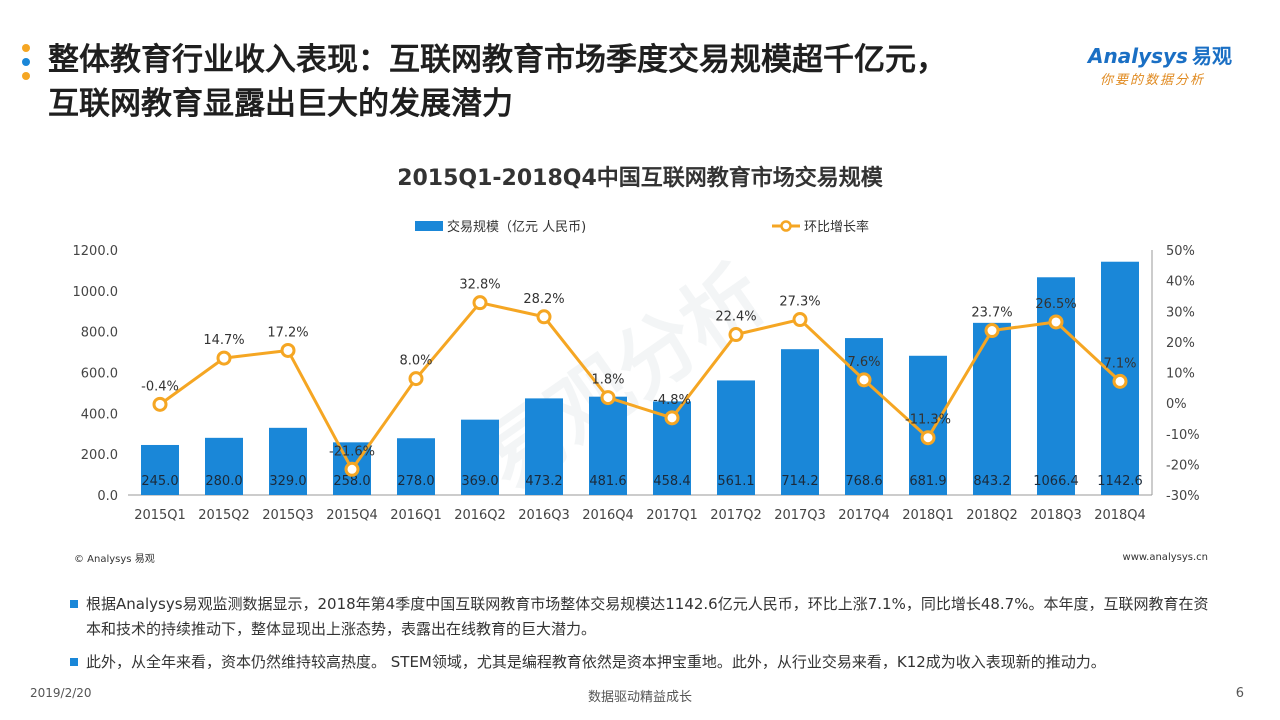 Image resolution: width=1280 pixels, height=720 pixels. Describe the element at coordinates (351, 481) in the screenshot. I see `bar-value-label: 258.0` at that location.